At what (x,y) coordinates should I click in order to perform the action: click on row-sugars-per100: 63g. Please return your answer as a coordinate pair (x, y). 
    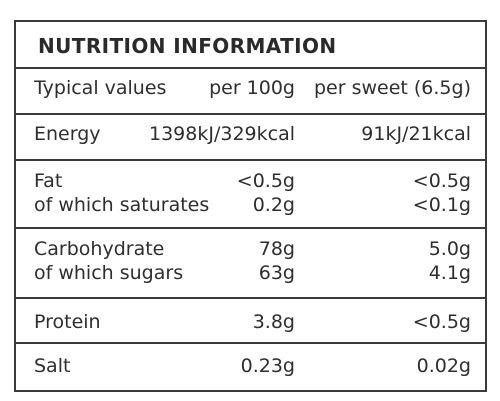
    Looking at the image, I should click on (276, 273).